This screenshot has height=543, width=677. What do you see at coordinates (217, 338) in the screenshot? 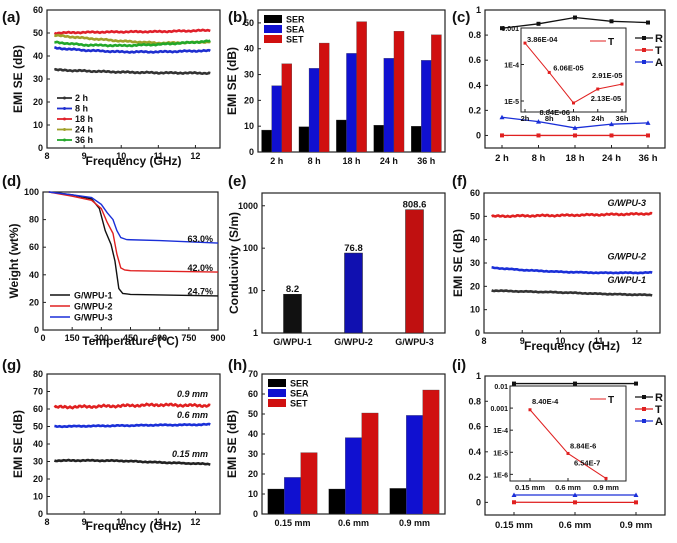
I see `x-tick-label: 900` at bounding box center [217, 338].